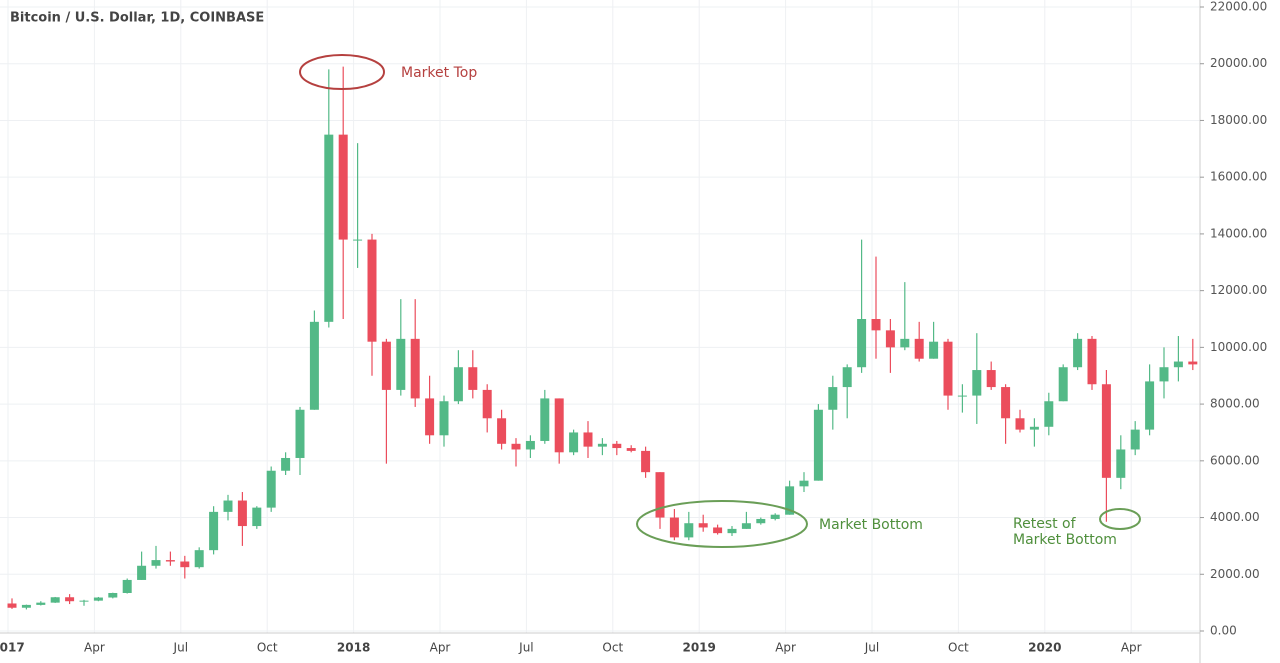  I want to click on chart-title: Bitcoin / U.S. Dollar, 1D, COINBASE, so click(137, 18).